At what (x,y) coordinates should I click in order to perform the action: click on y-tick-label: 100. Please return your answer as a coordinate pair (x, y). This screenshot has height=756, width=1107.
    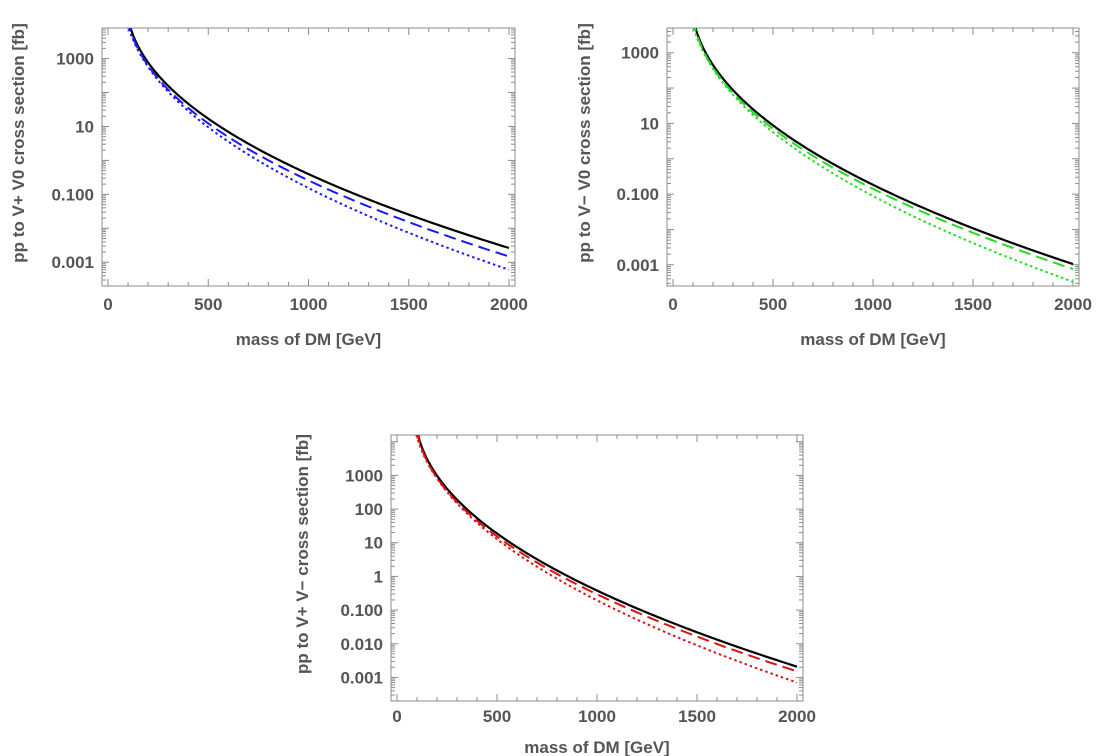
    Looking at the image, I should click on (369, 509).